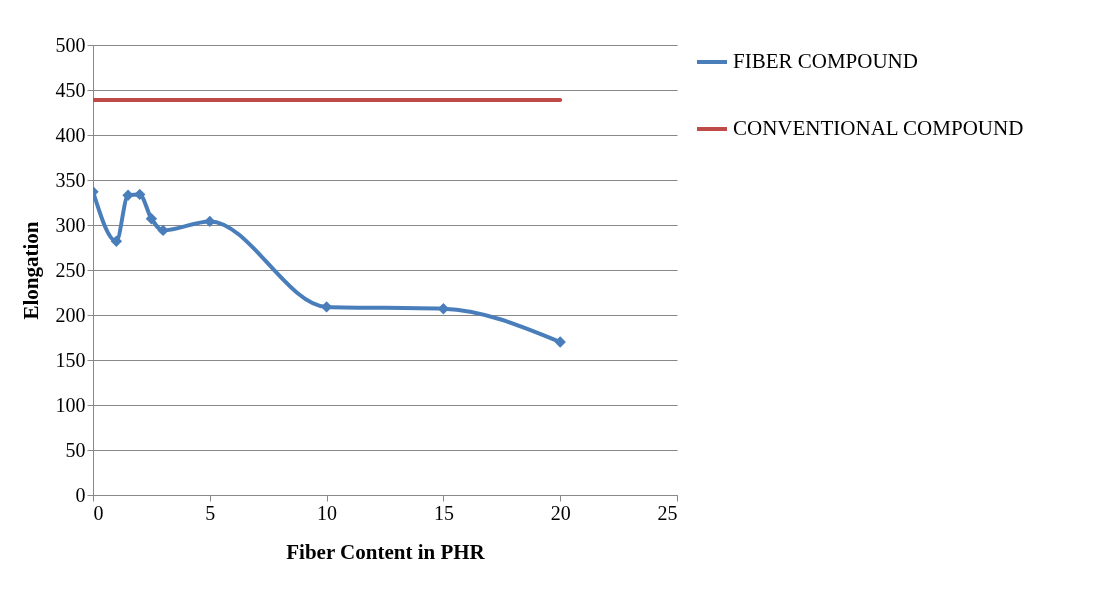 The width and height of the screenshot is (1094, 603). Describe the element at coordinates (878, 128) in the screenshot. I see `legend-label: CONVENTIONAL COMPOUND` at that location.